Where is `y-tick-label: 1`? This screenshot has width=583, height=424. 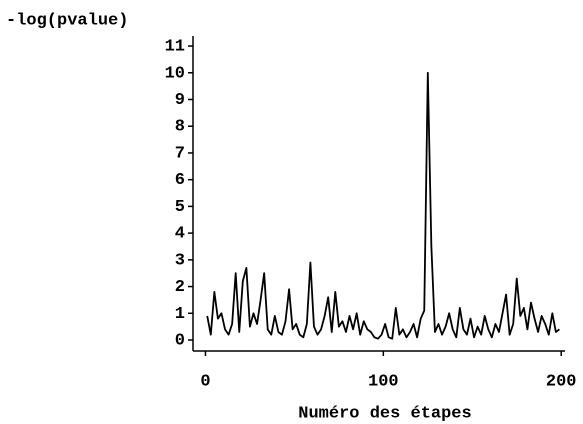
y-tick-label: 1 is located at coordinates (180, 314).